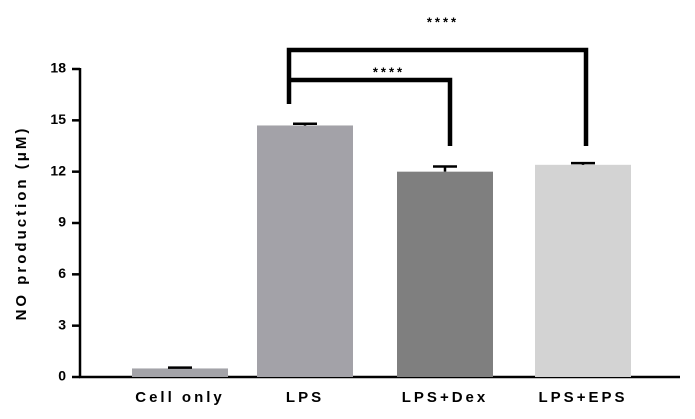 This screenshot has width=695, height=419. I want to click on y-axis-label: NO production (μM), so click(21, 223).